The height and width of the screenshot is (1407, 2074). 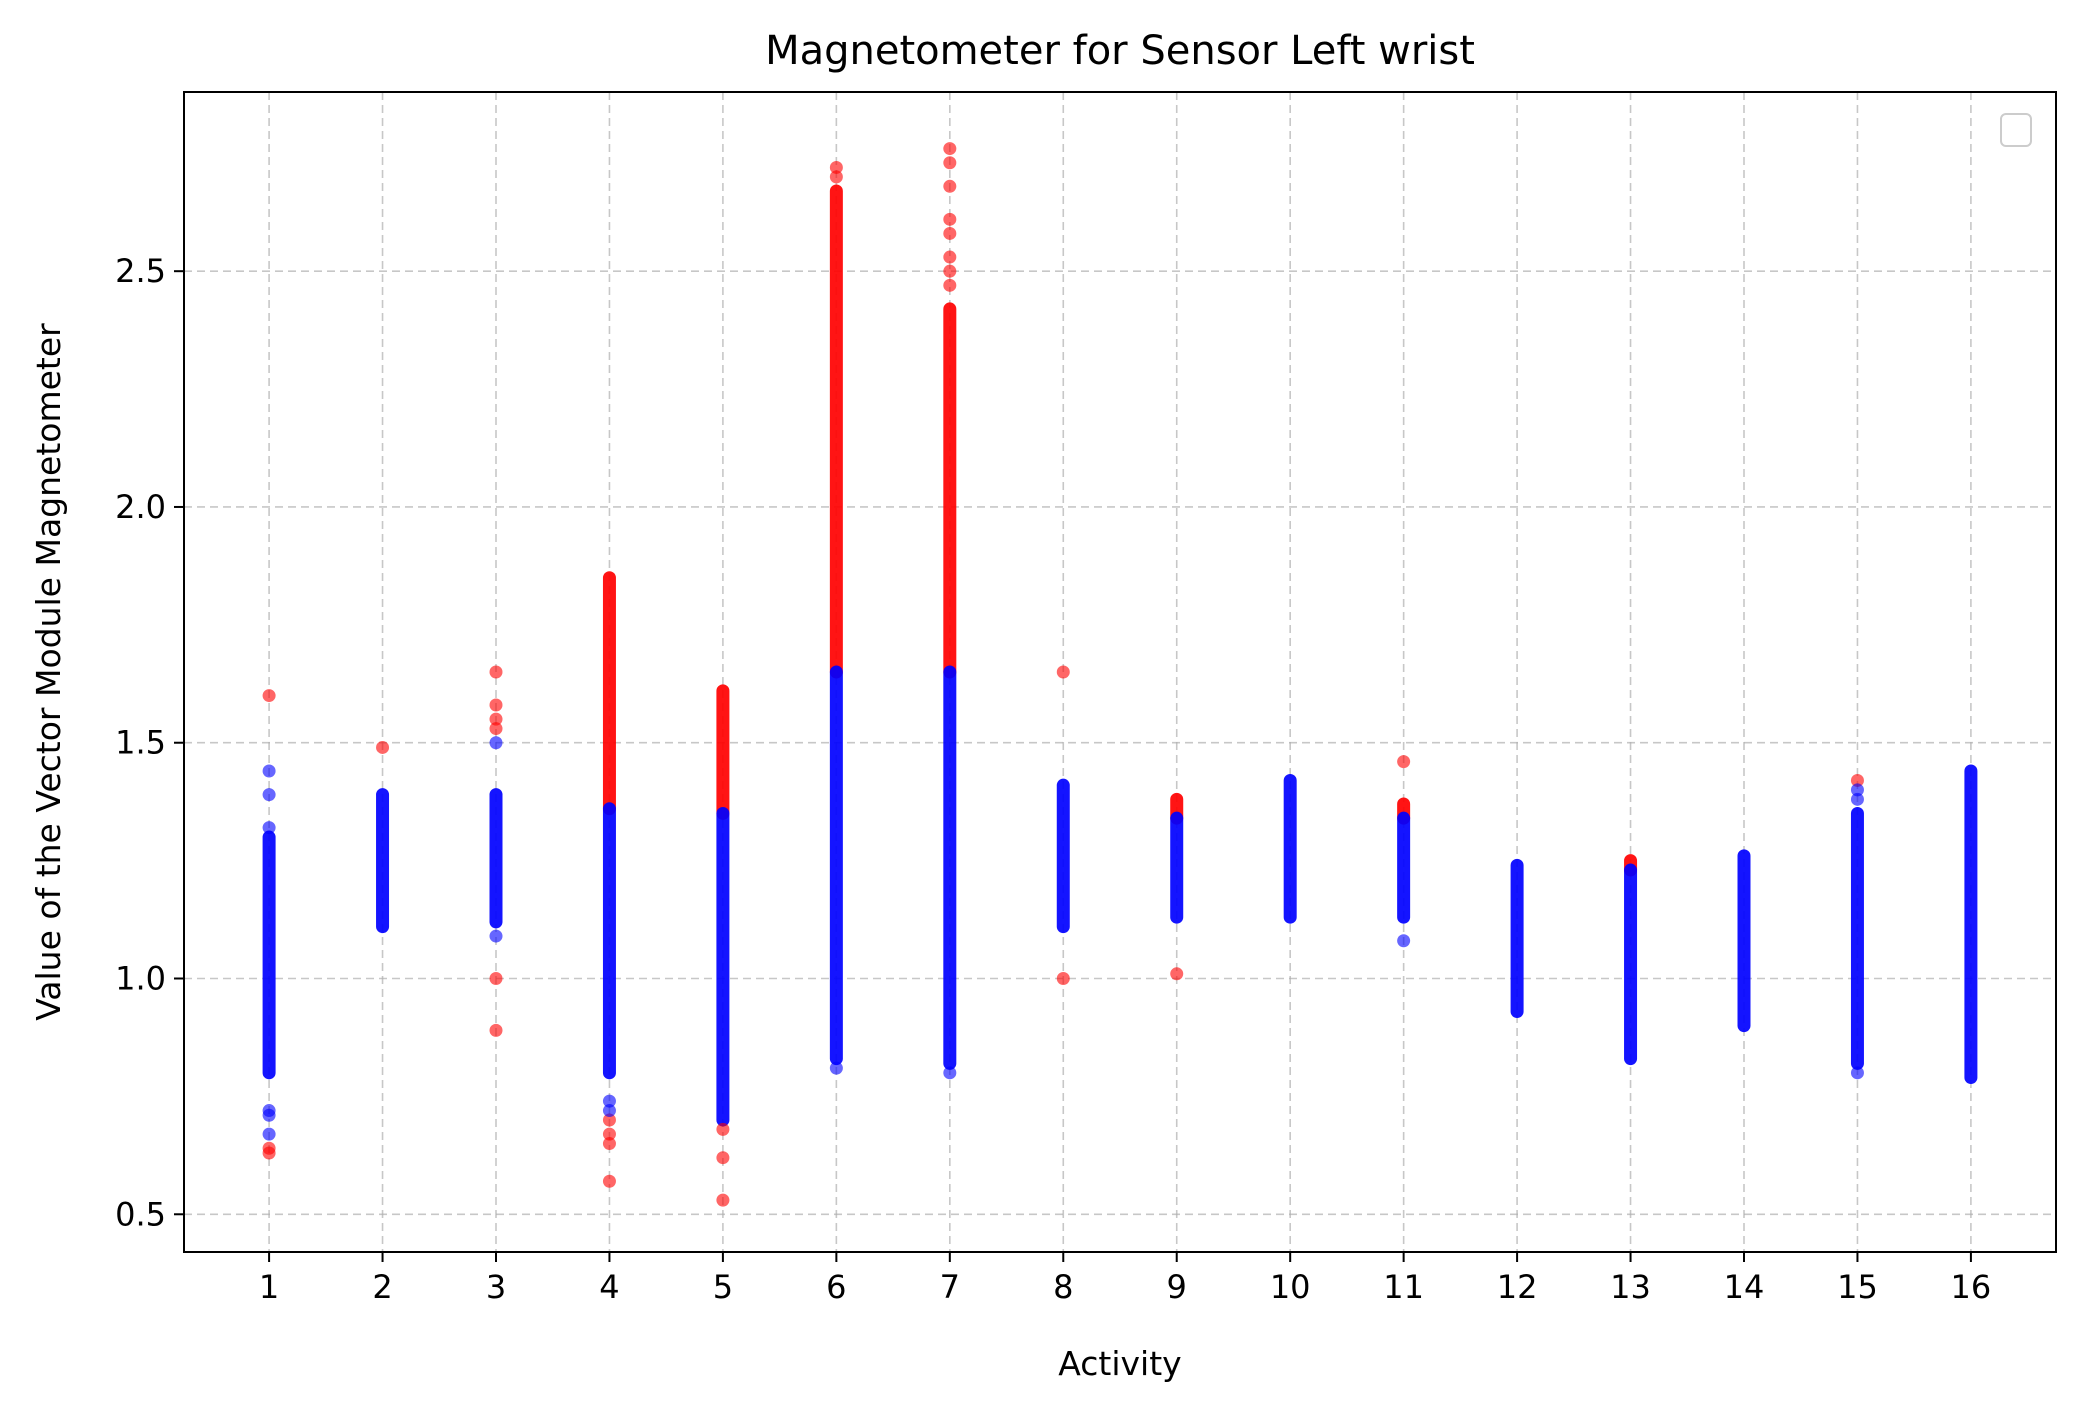 What do you see at coordinates (1063, 1287) in the screenshot?
I see `x-tick-label: 8` at bounding box center [1063, 1287].